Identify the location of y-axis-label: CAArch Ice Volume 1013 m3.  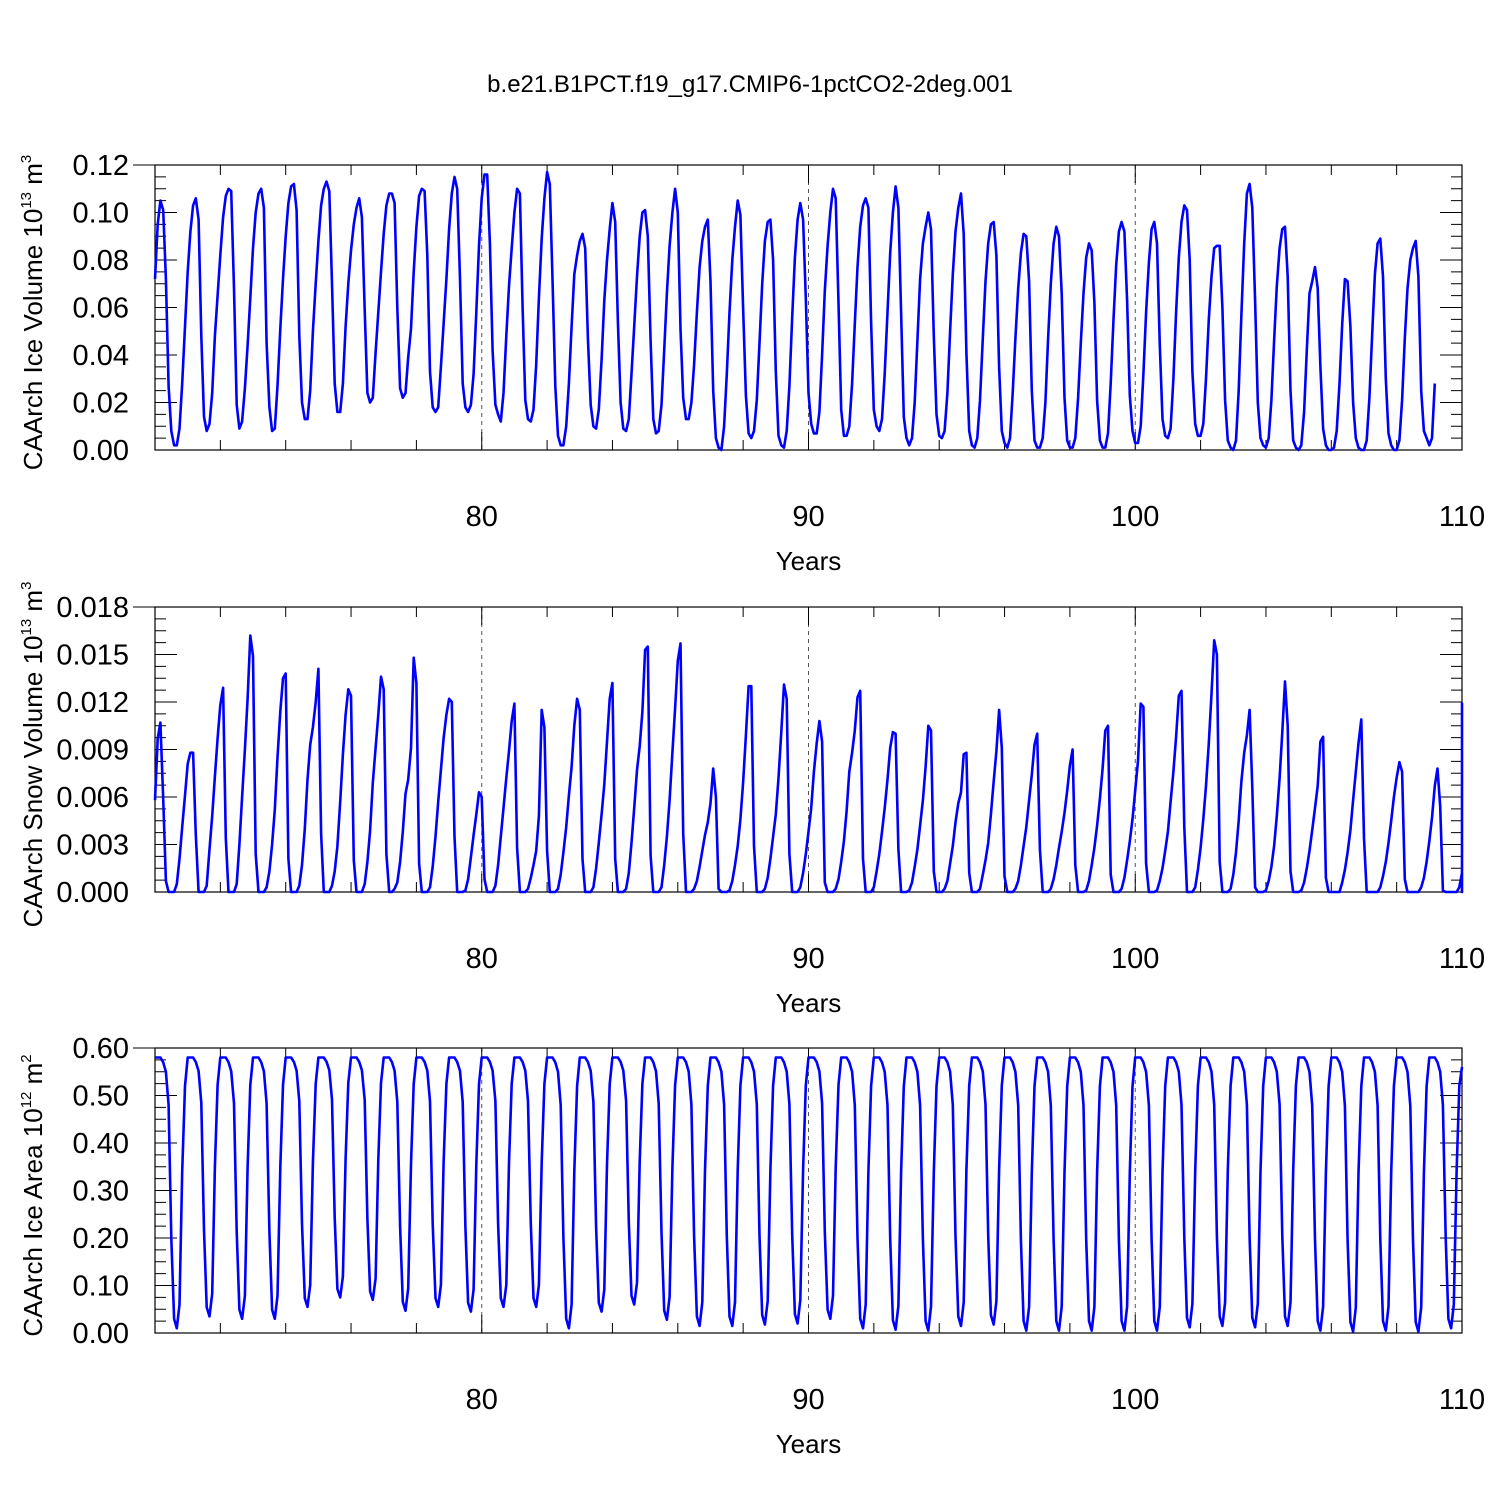
(33, 313).